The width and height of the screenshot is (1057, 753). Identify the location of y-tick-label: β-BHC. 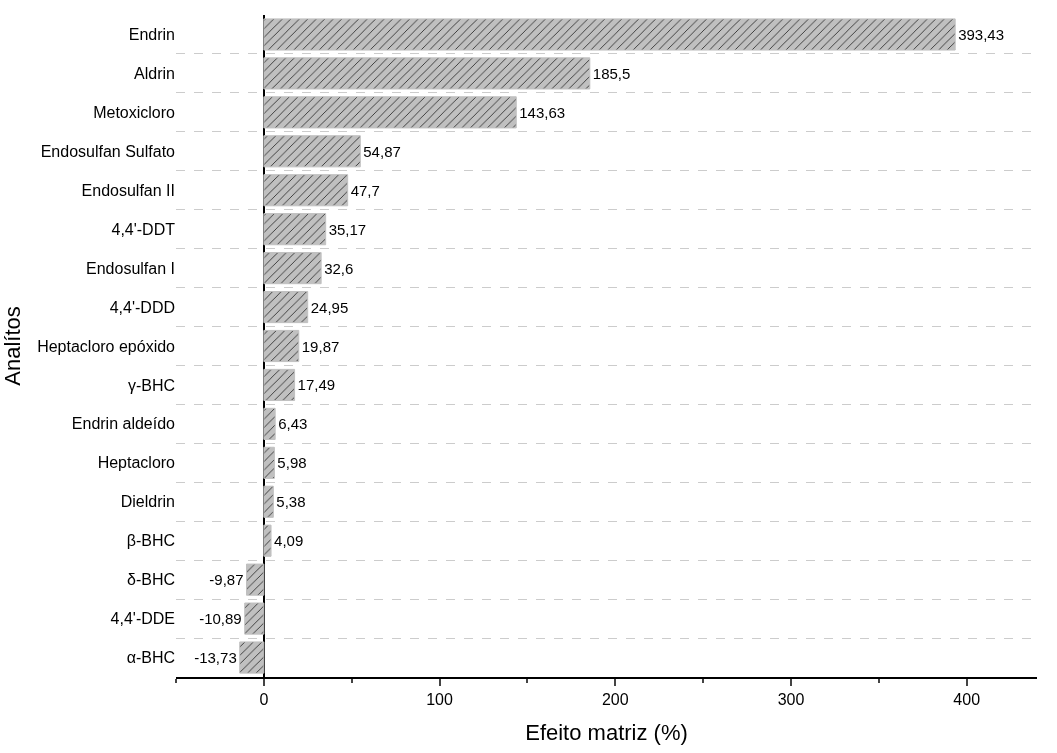
(150, 541).